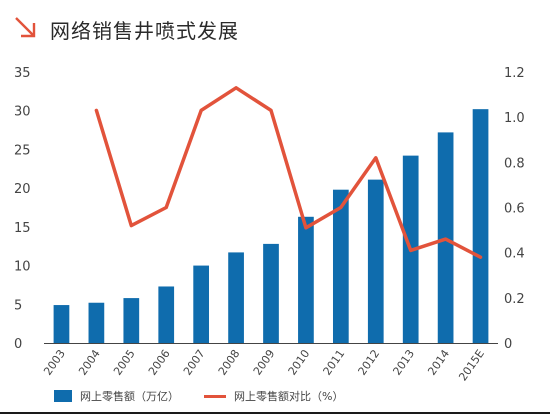  Describe the element at coordinates (514, 254) in the screenshot. I see `y-right-tick-label: 0.4` at that location.